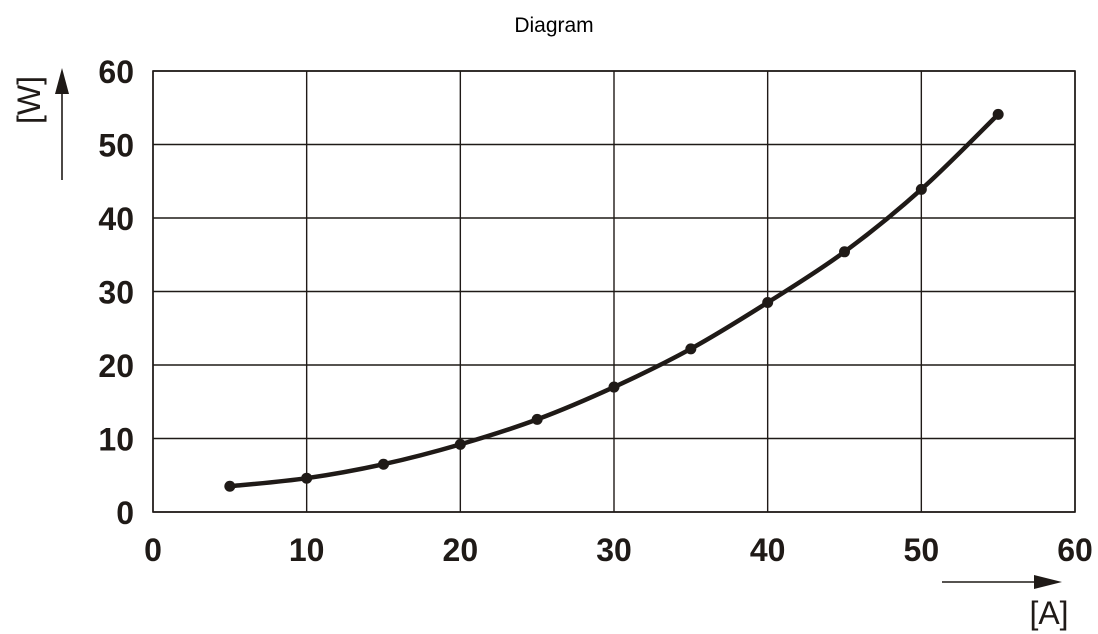 This screenshot has height=634, width=1098. Describe the element at coordinates (461, 550) in the screenshot. I see `x-tick-label: 20` at that location.